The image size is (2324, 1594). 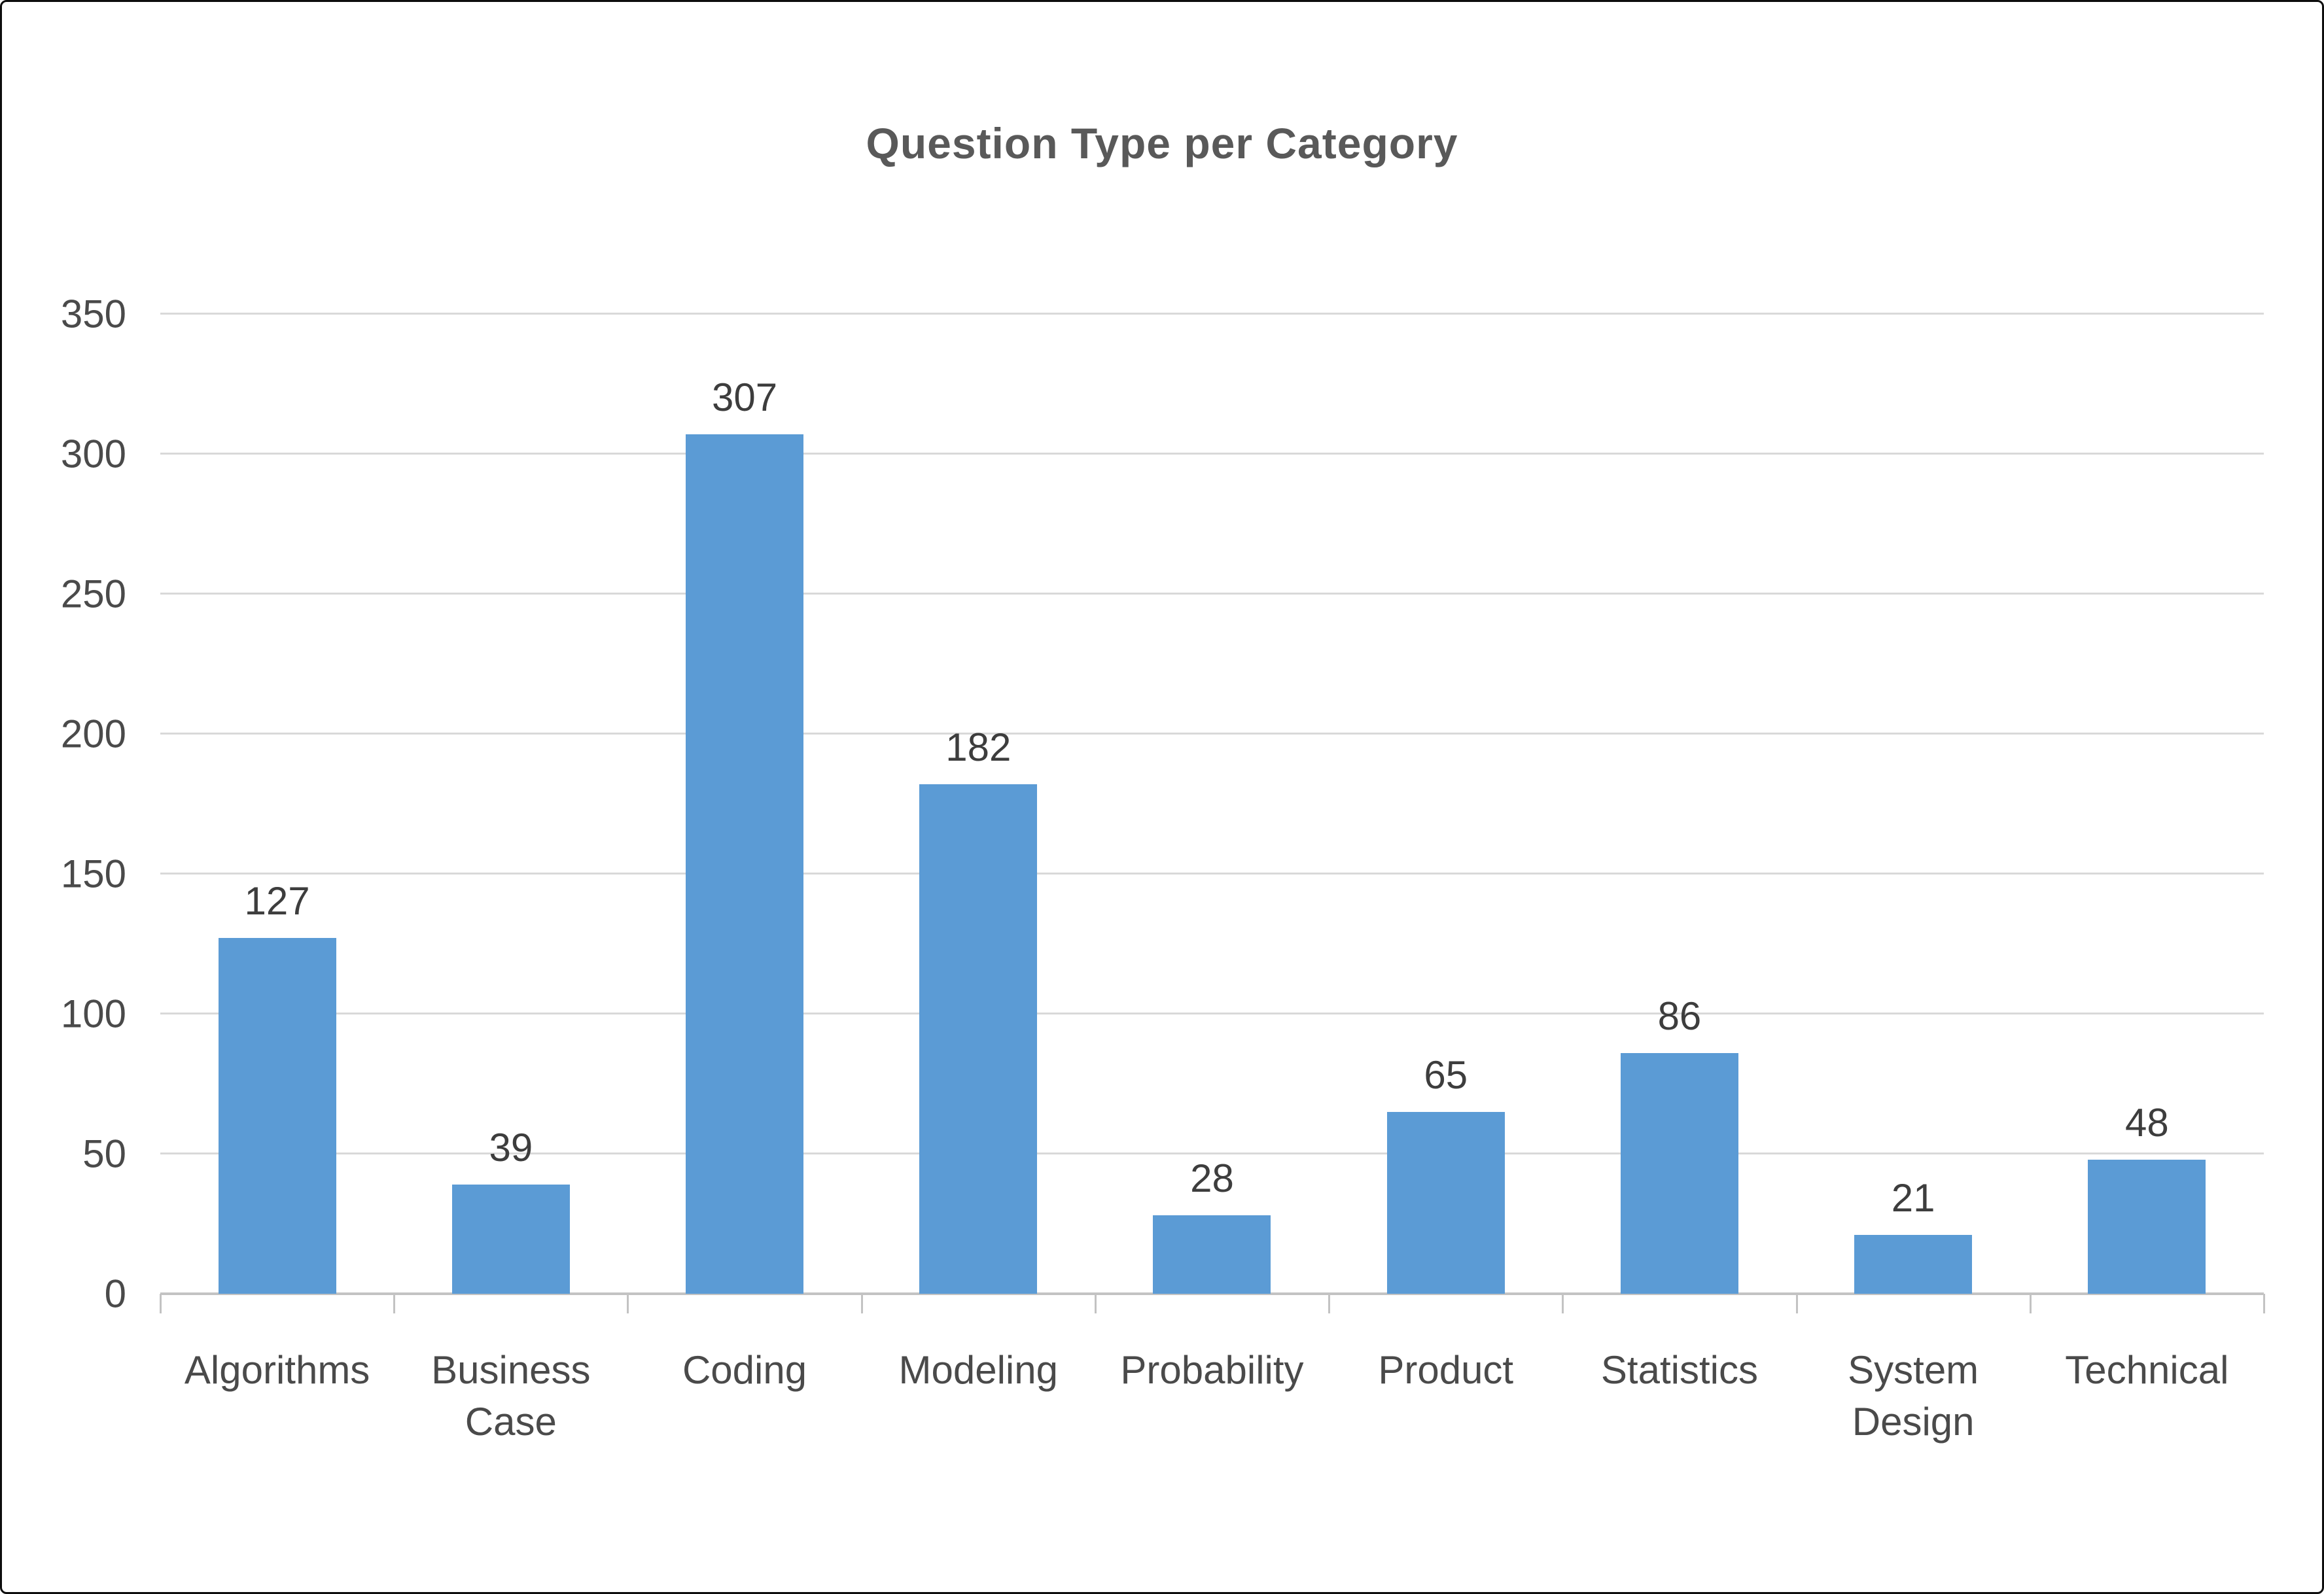 What do you see at coordinates (979, 1039) in the screenshot?
I see `bar-modeling` at bounding box center [979, 1039].